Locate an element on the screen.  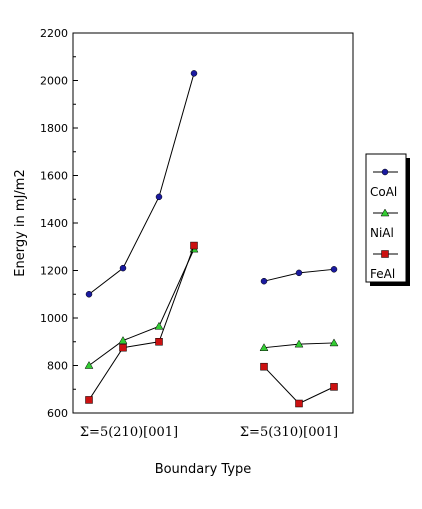
category-labels: Σ=5(210)[001] Σ=5(310)[001] is located at coordinates (209, 432).